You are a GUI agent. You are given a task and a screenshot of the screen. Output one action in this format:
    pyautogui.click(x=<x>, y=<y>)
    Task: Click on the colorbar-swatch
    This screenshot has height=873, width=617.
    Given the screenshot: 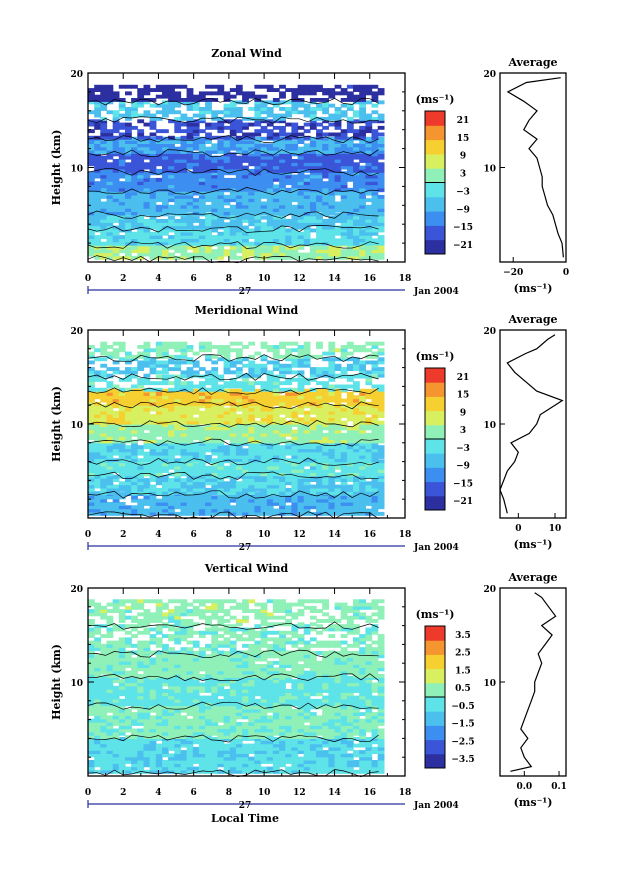 What is the action you would take?
    pyautogui.click(x=435, y=118)
    